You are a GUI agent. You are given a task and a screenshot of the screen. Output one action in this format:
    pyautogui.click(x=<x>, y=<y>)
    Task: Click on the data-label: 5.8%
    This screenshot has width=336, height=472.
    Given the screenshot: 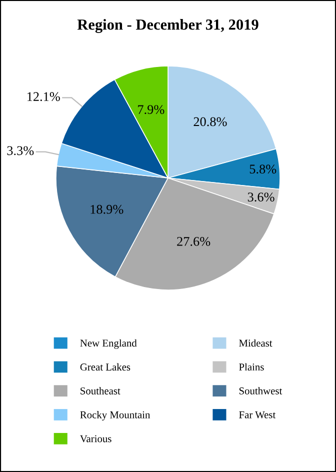 What is the action you would take?
    pyautogui.click(x=263, y=169)
    